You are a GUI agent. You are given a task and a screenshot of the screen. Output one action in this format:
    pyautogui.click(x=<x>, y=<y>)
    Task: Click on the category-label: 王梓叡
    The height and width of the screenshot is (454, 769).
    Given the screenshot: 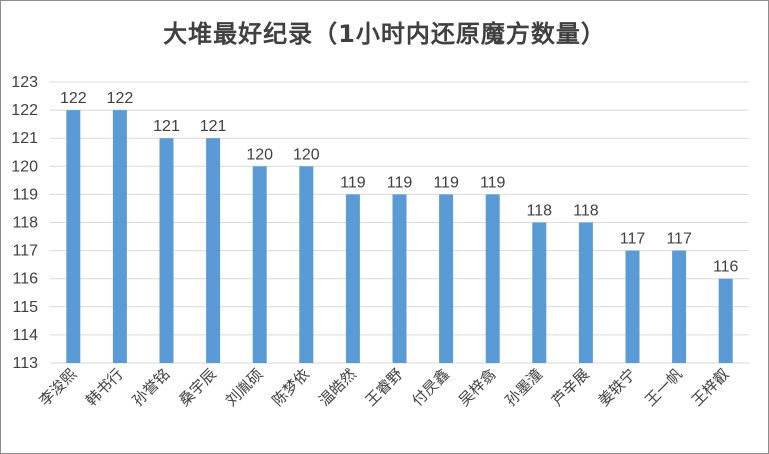 What is the action you would take?
    pyautogui.click(x=710, y=387)
    